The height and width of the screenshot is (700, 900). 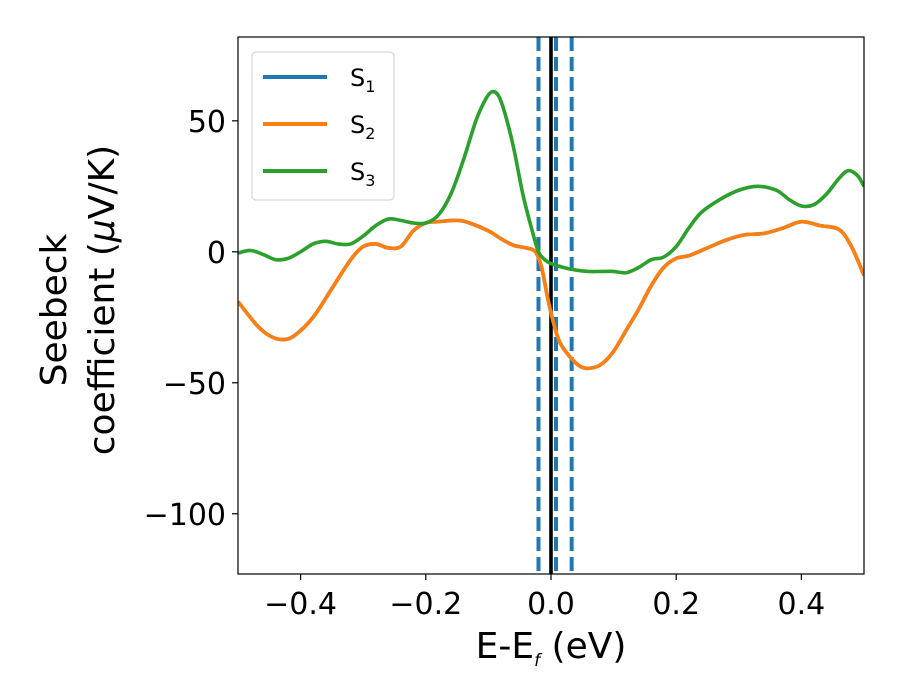 What do you see at coordinates (194, 384) in the screenshot?
I see `y-tick-label: −50` at bounding box center [194, 384].